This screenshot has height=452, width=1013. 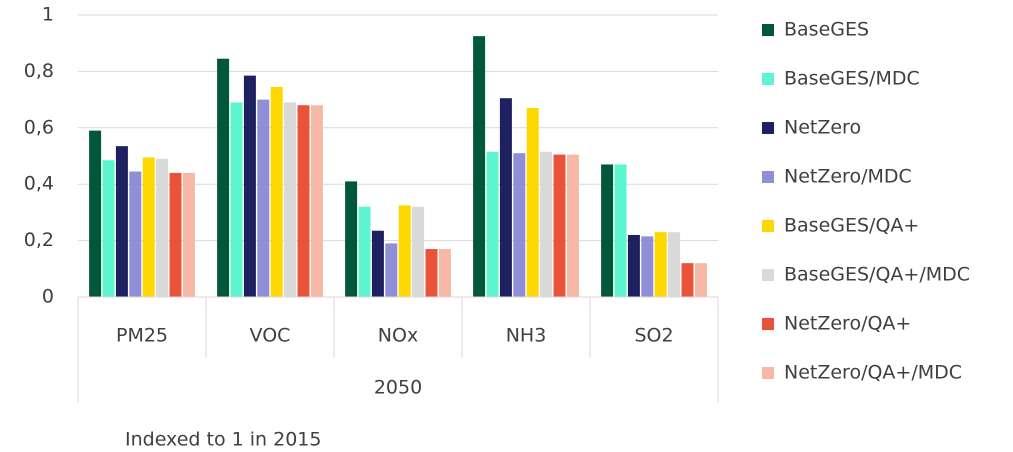 I want to click on note: Indexed to 1 in 2015, so click(x=223, y=440).